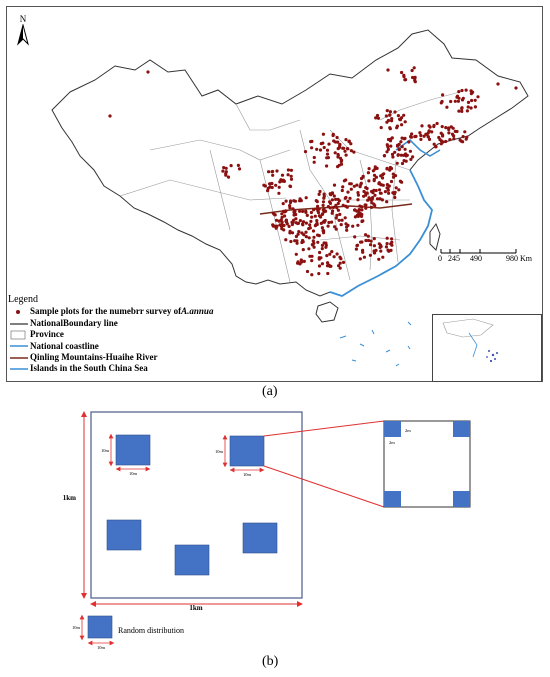 This screenshot has width=550, height=677. Describe the element at coordinates (23, 299) in the screenshot. I see `legend-title: Legend` at that location.